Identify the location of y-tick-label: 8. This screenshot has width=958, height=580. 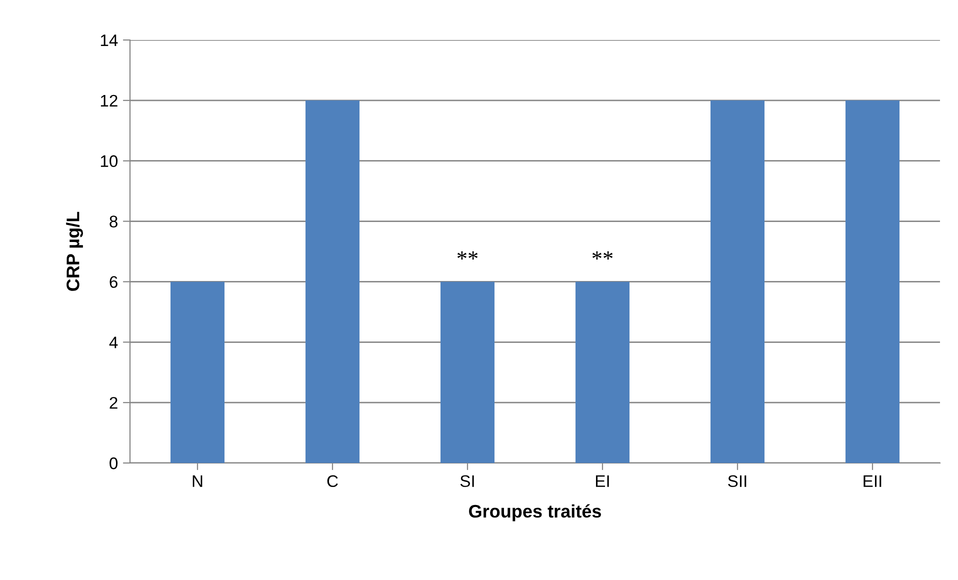
(114, 222).